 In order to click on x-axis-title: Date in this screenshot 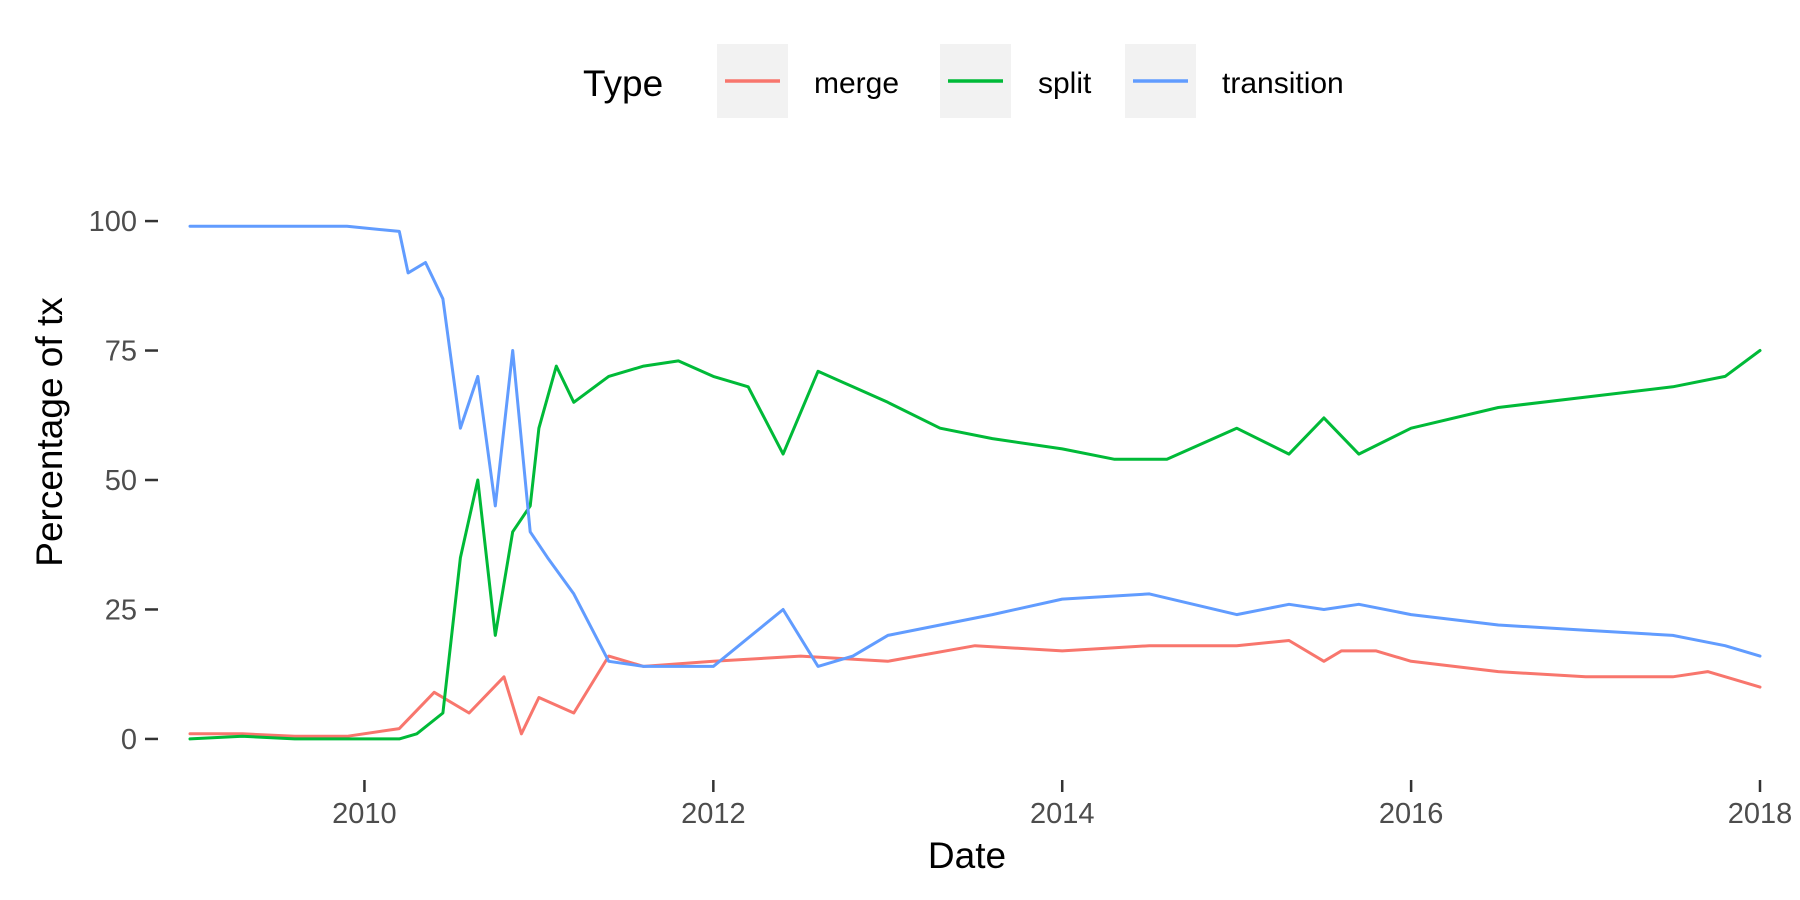, I will do `click(967, 855)`.